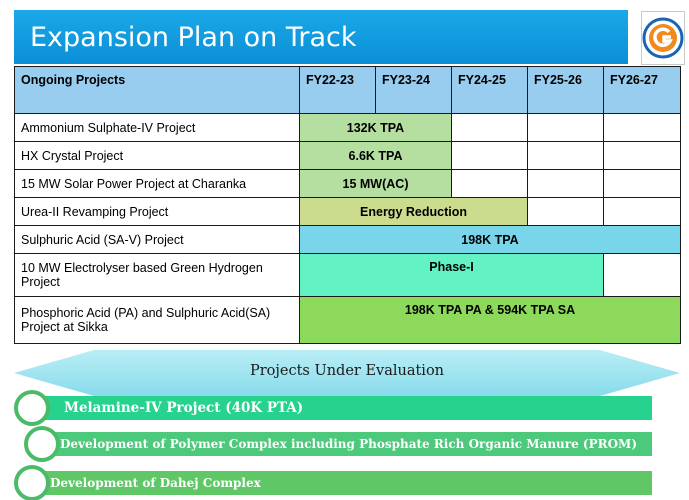  Describe the element at coordinates (642, 90) in the screenshot. I see `header-fy26-27: FY26-27` at that location.